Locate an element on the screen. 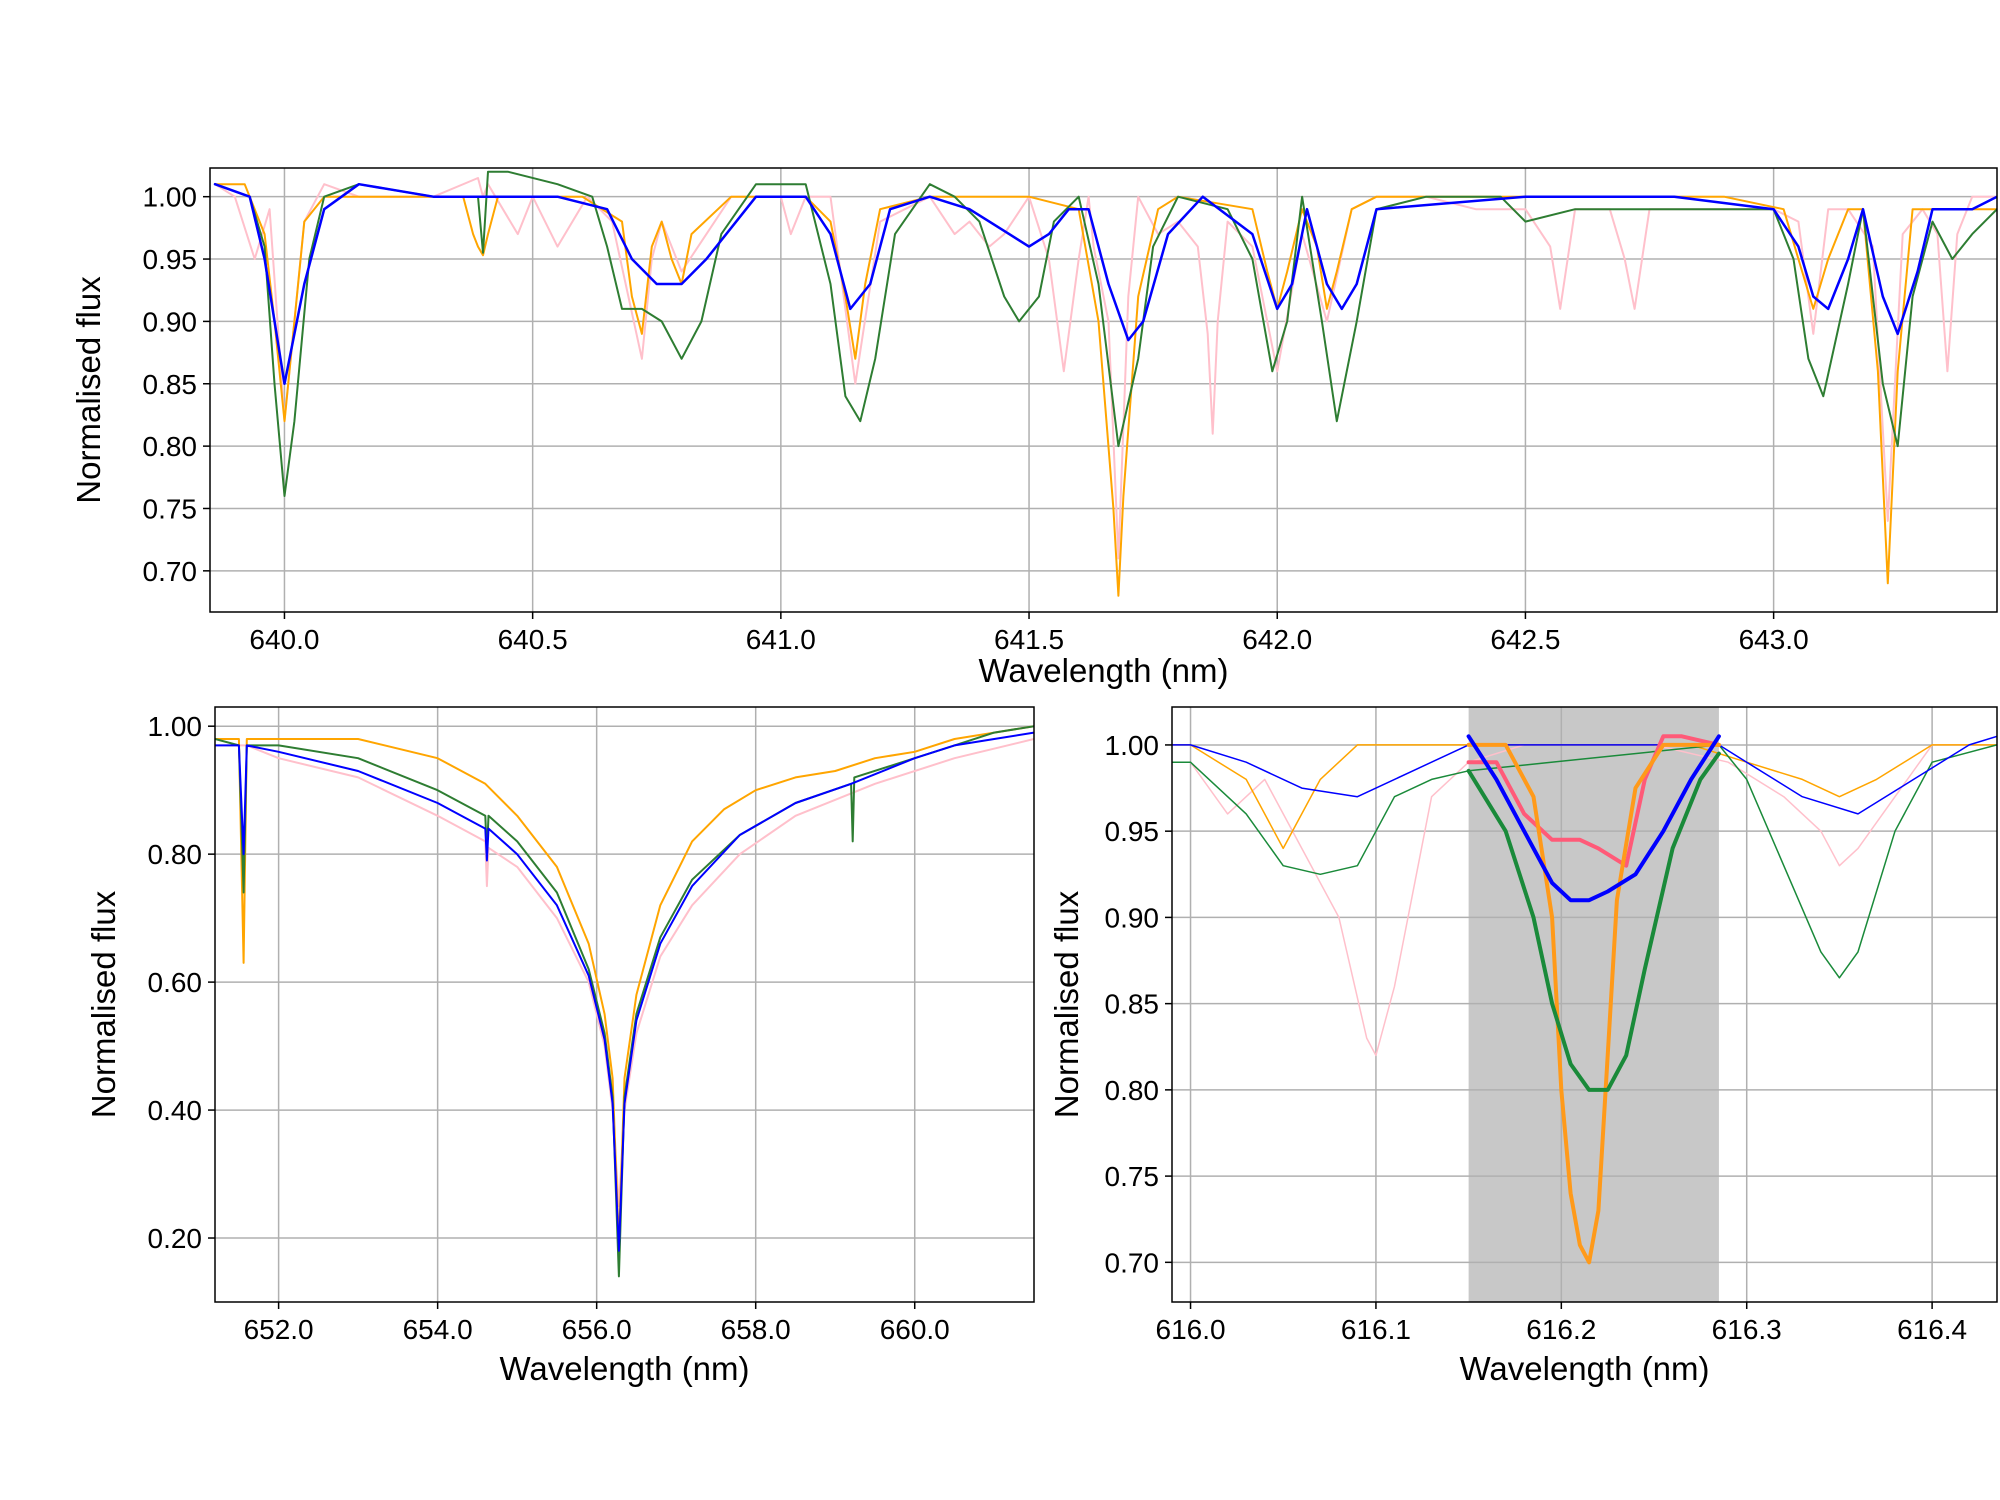 This screenshot has height=1500, width=2000. x-tick-label: 643.0 is located at coordinates (1774, 639).